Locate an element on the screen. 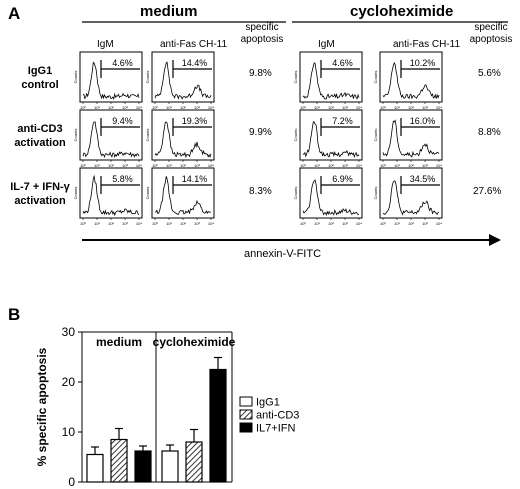 The height and width of the screenshot is (489, 520). histogram-r2-c4: 10⁰ 10¹ 10² 10³ 10⁴ Counts 16.0% is located at coordinates (408, 138).